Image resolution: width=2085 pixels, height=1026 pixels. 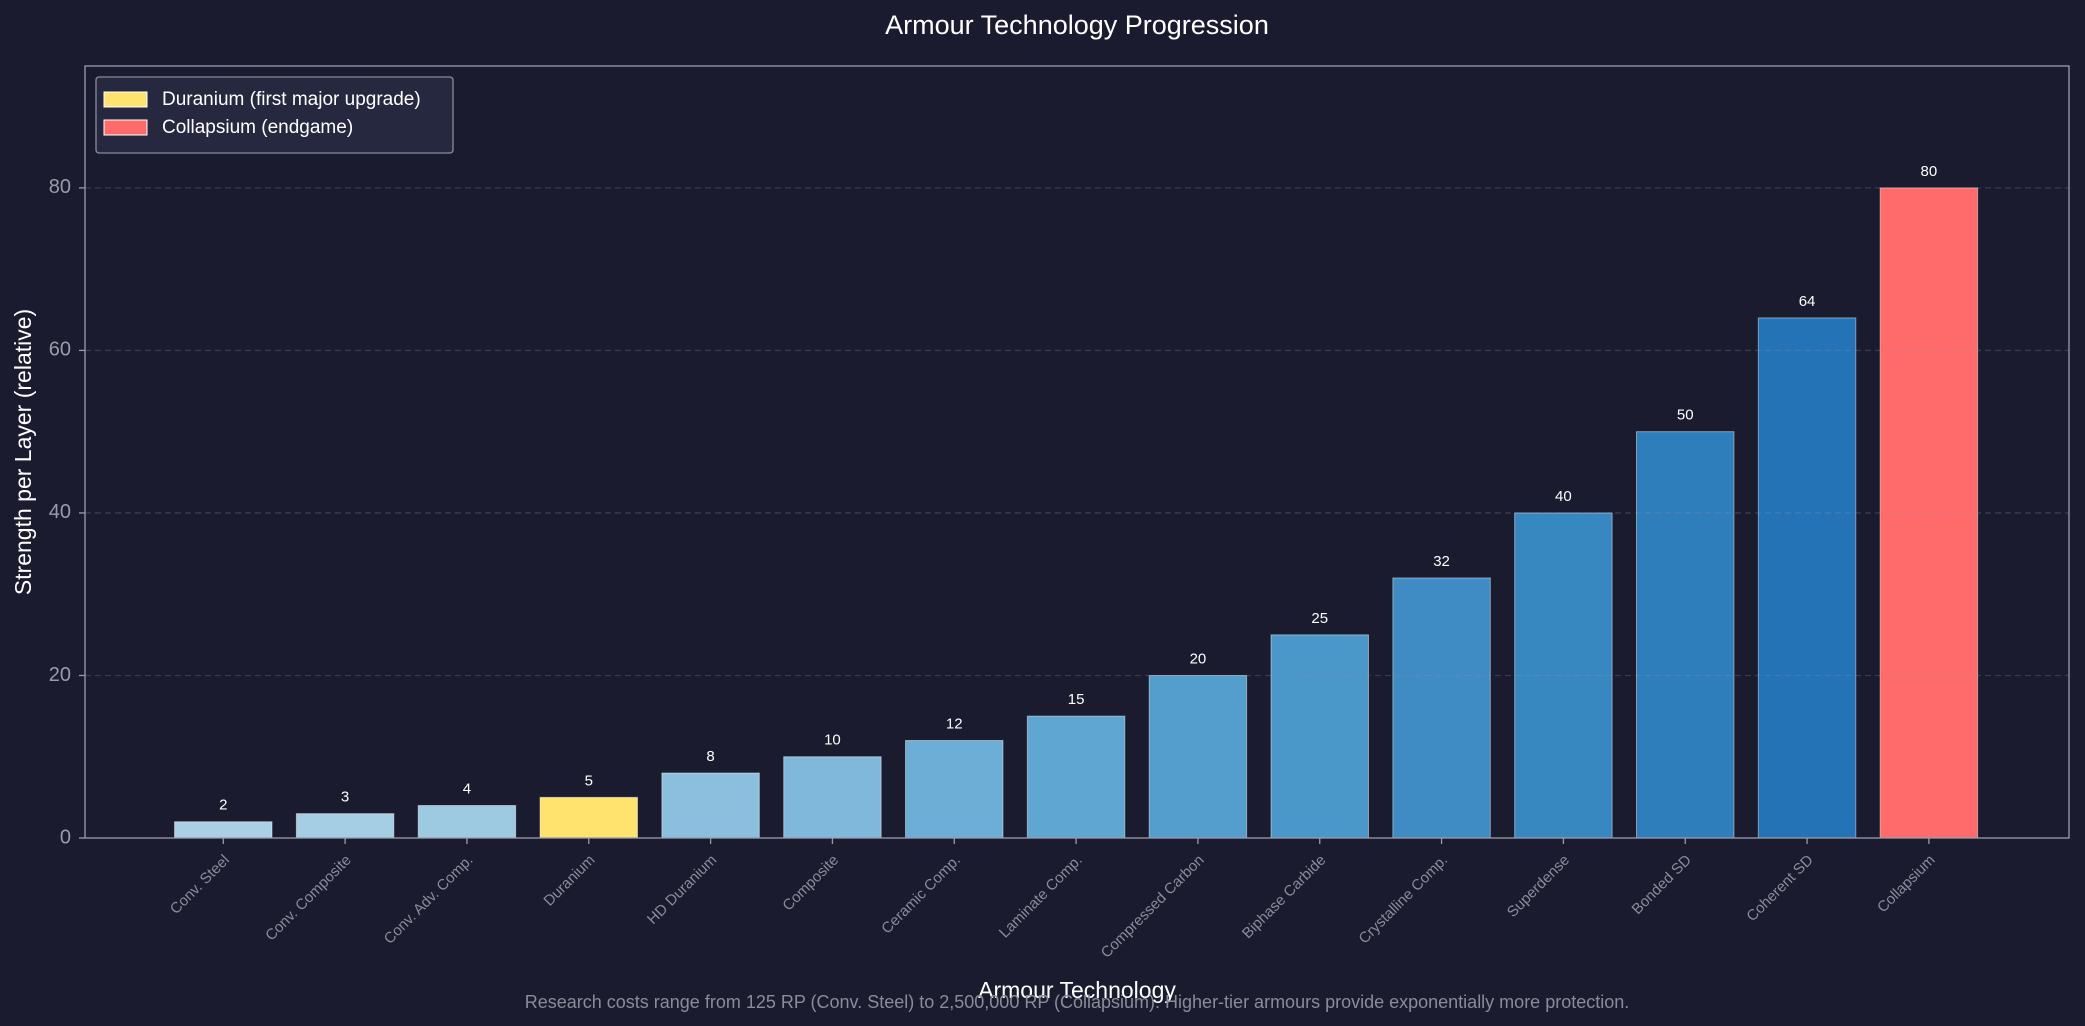 I want to click on x-tick-label: Composite, so click(x=810, y=883).